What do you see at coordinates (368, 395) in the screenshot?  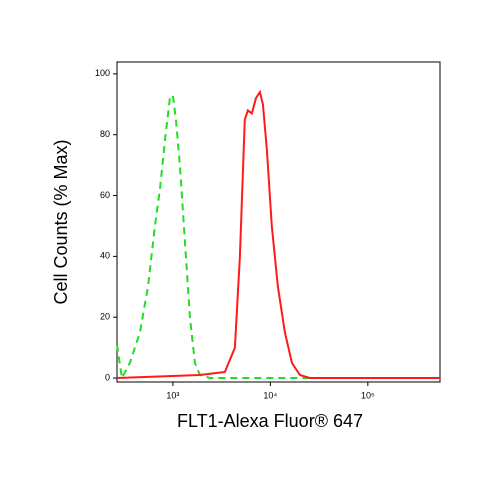 I see `x-tick-label: 10⁵` at bounding box center [368, 395].